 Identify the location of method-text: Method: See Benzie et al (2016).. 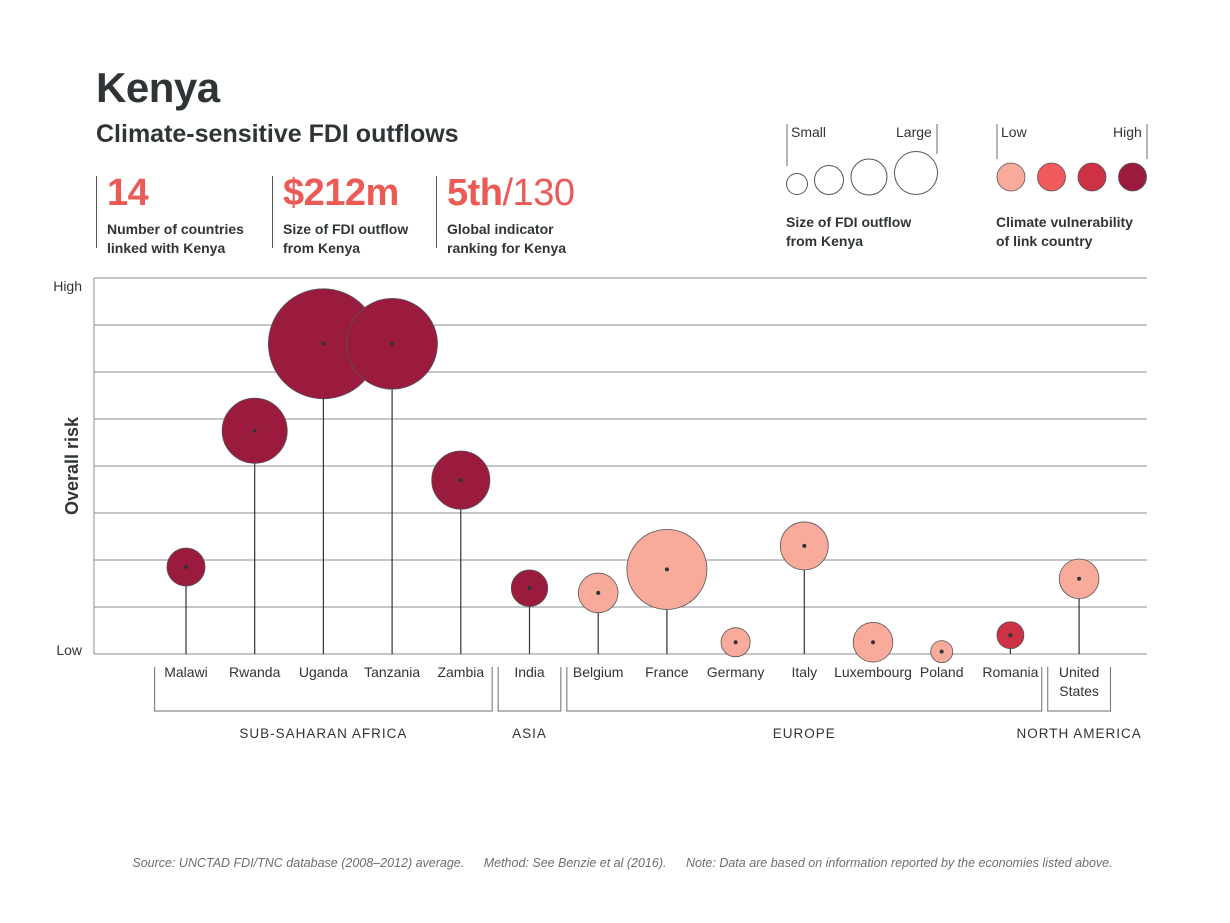
(575, 863).